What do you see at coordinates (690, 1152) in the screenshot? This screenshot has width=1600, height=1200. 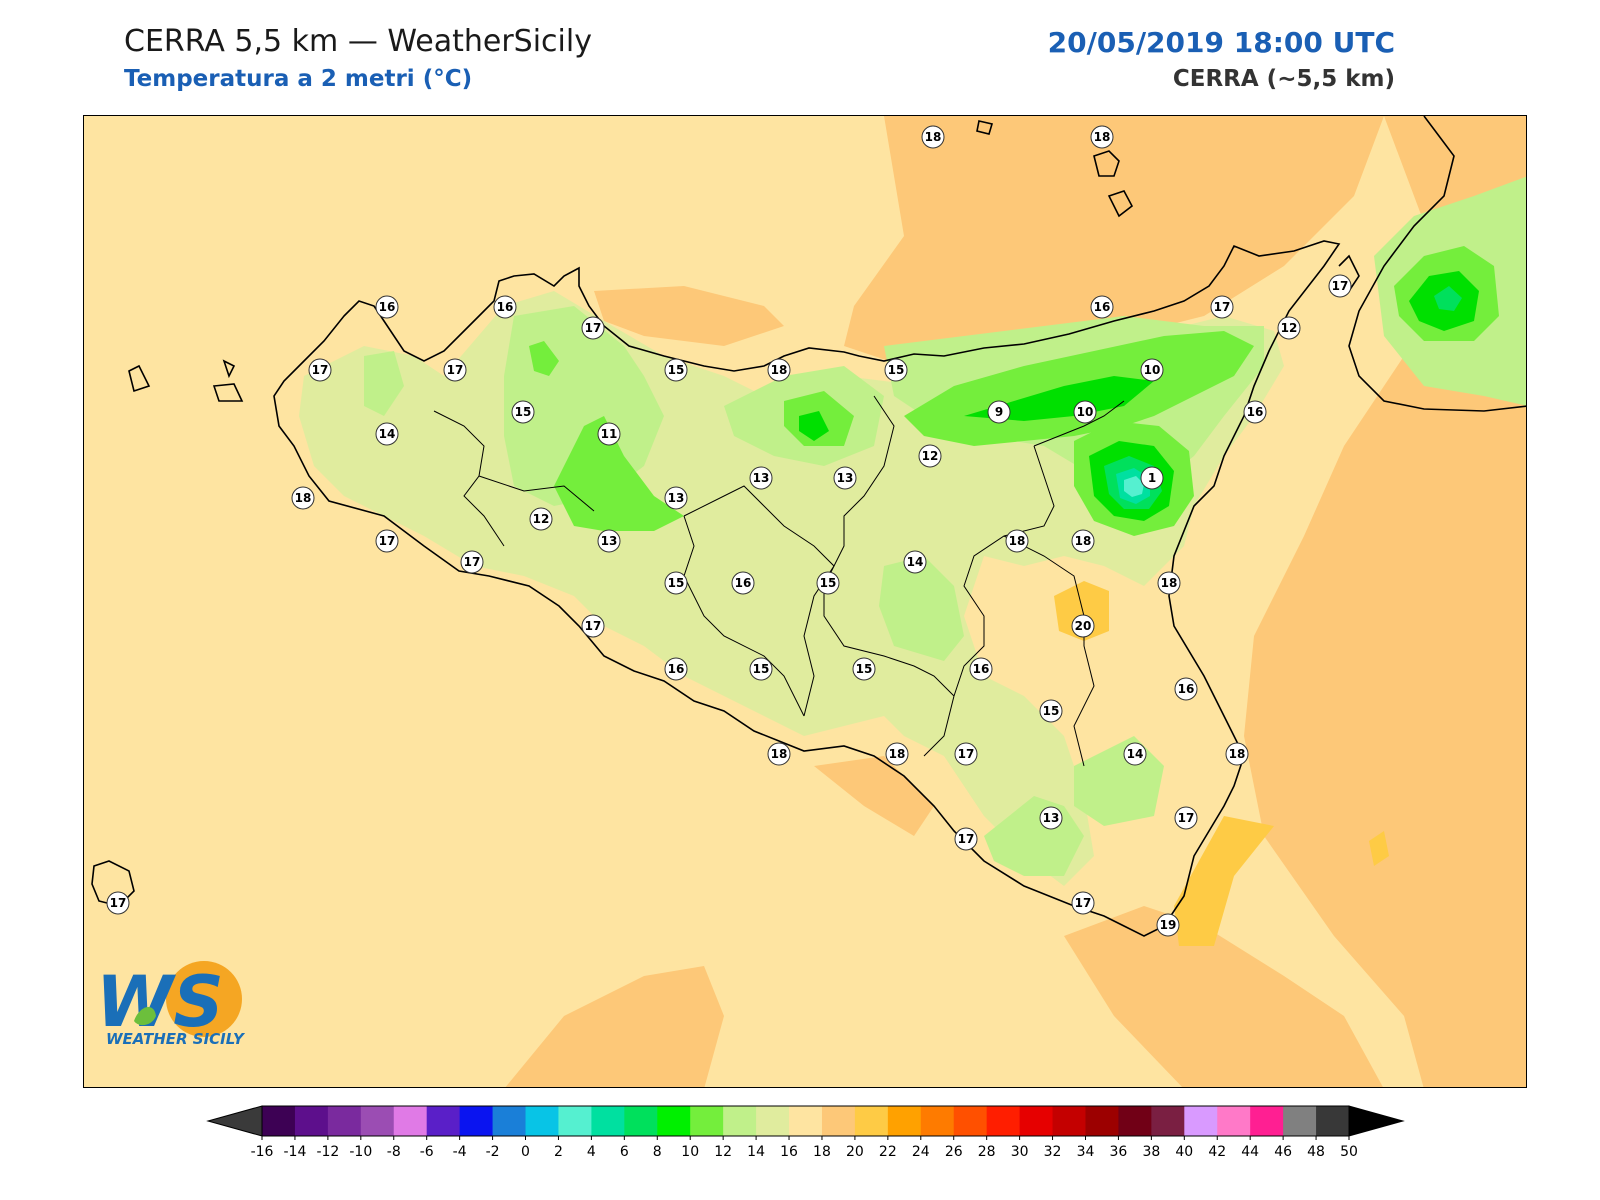 I see `colorbar-tick-label: 10` at bounding box center [690, 1152].